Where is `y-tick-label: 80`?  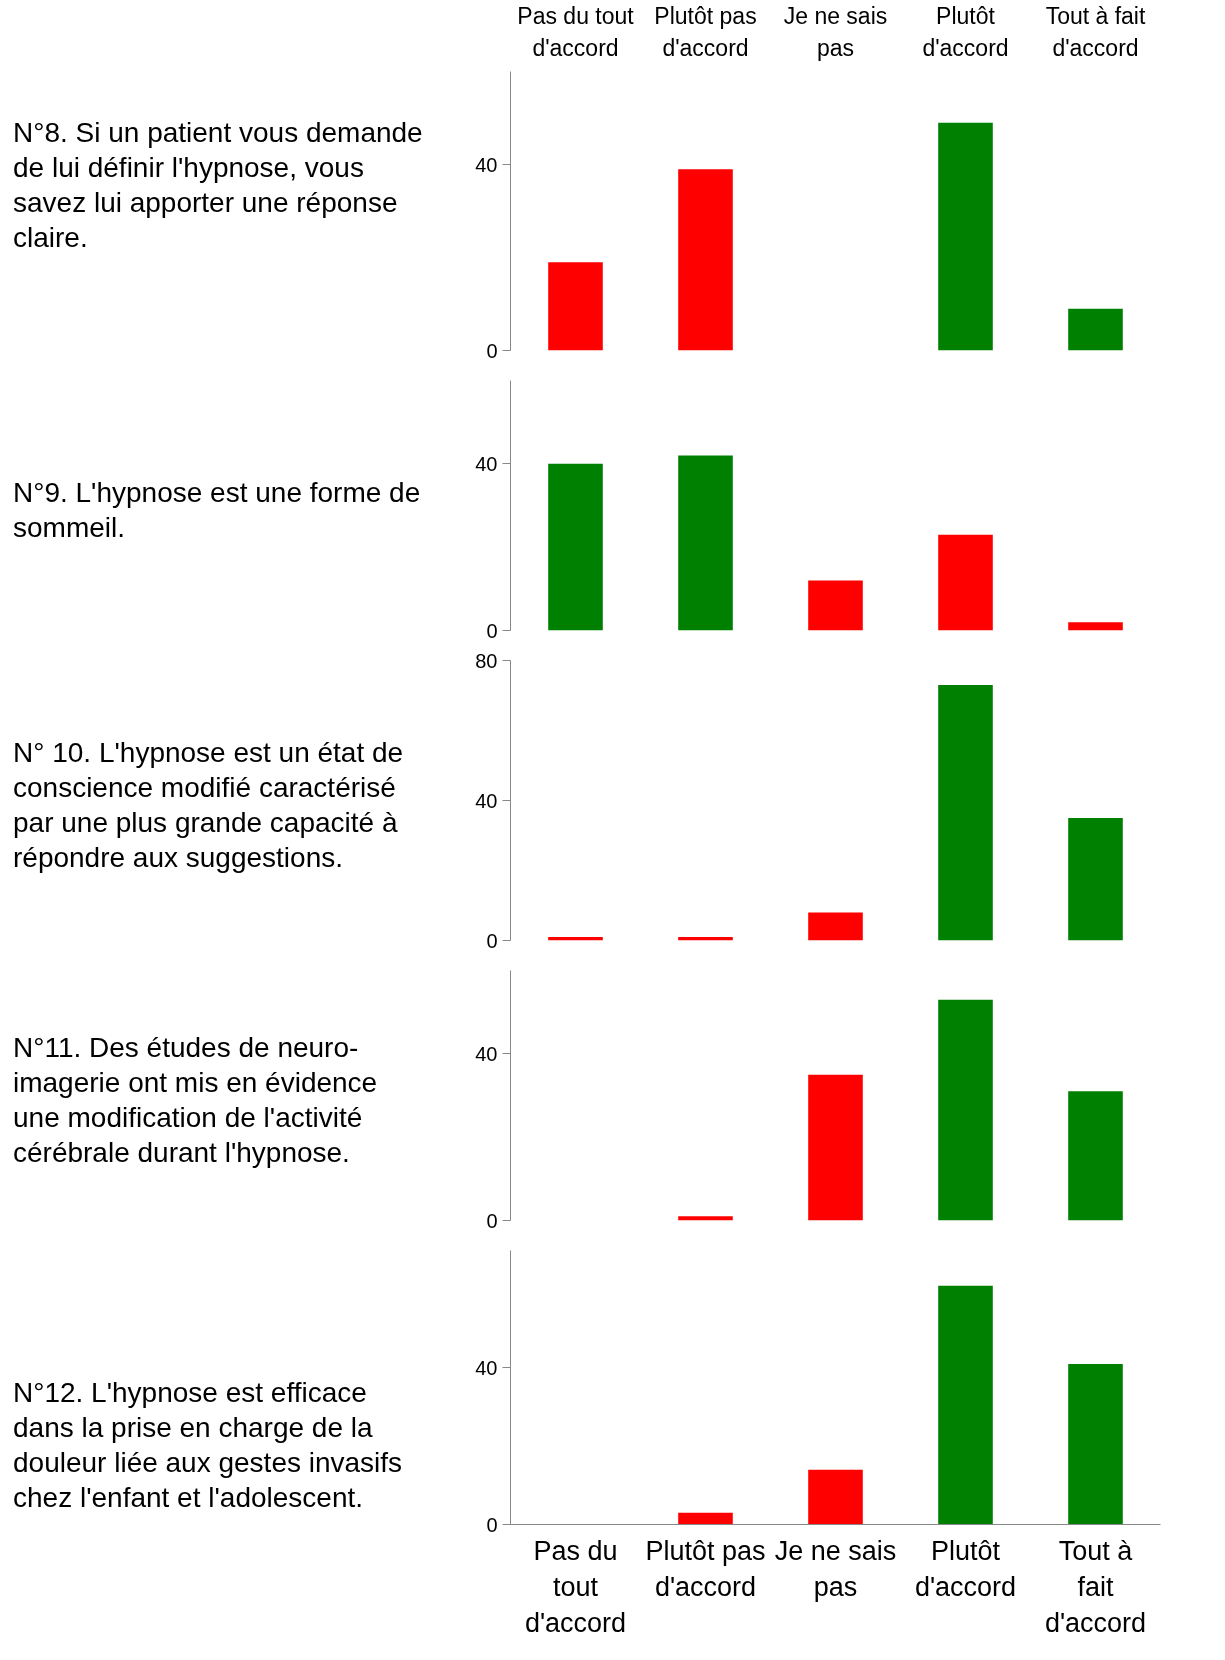
y-tick-label: 80 is located at coordinates (486, 660).